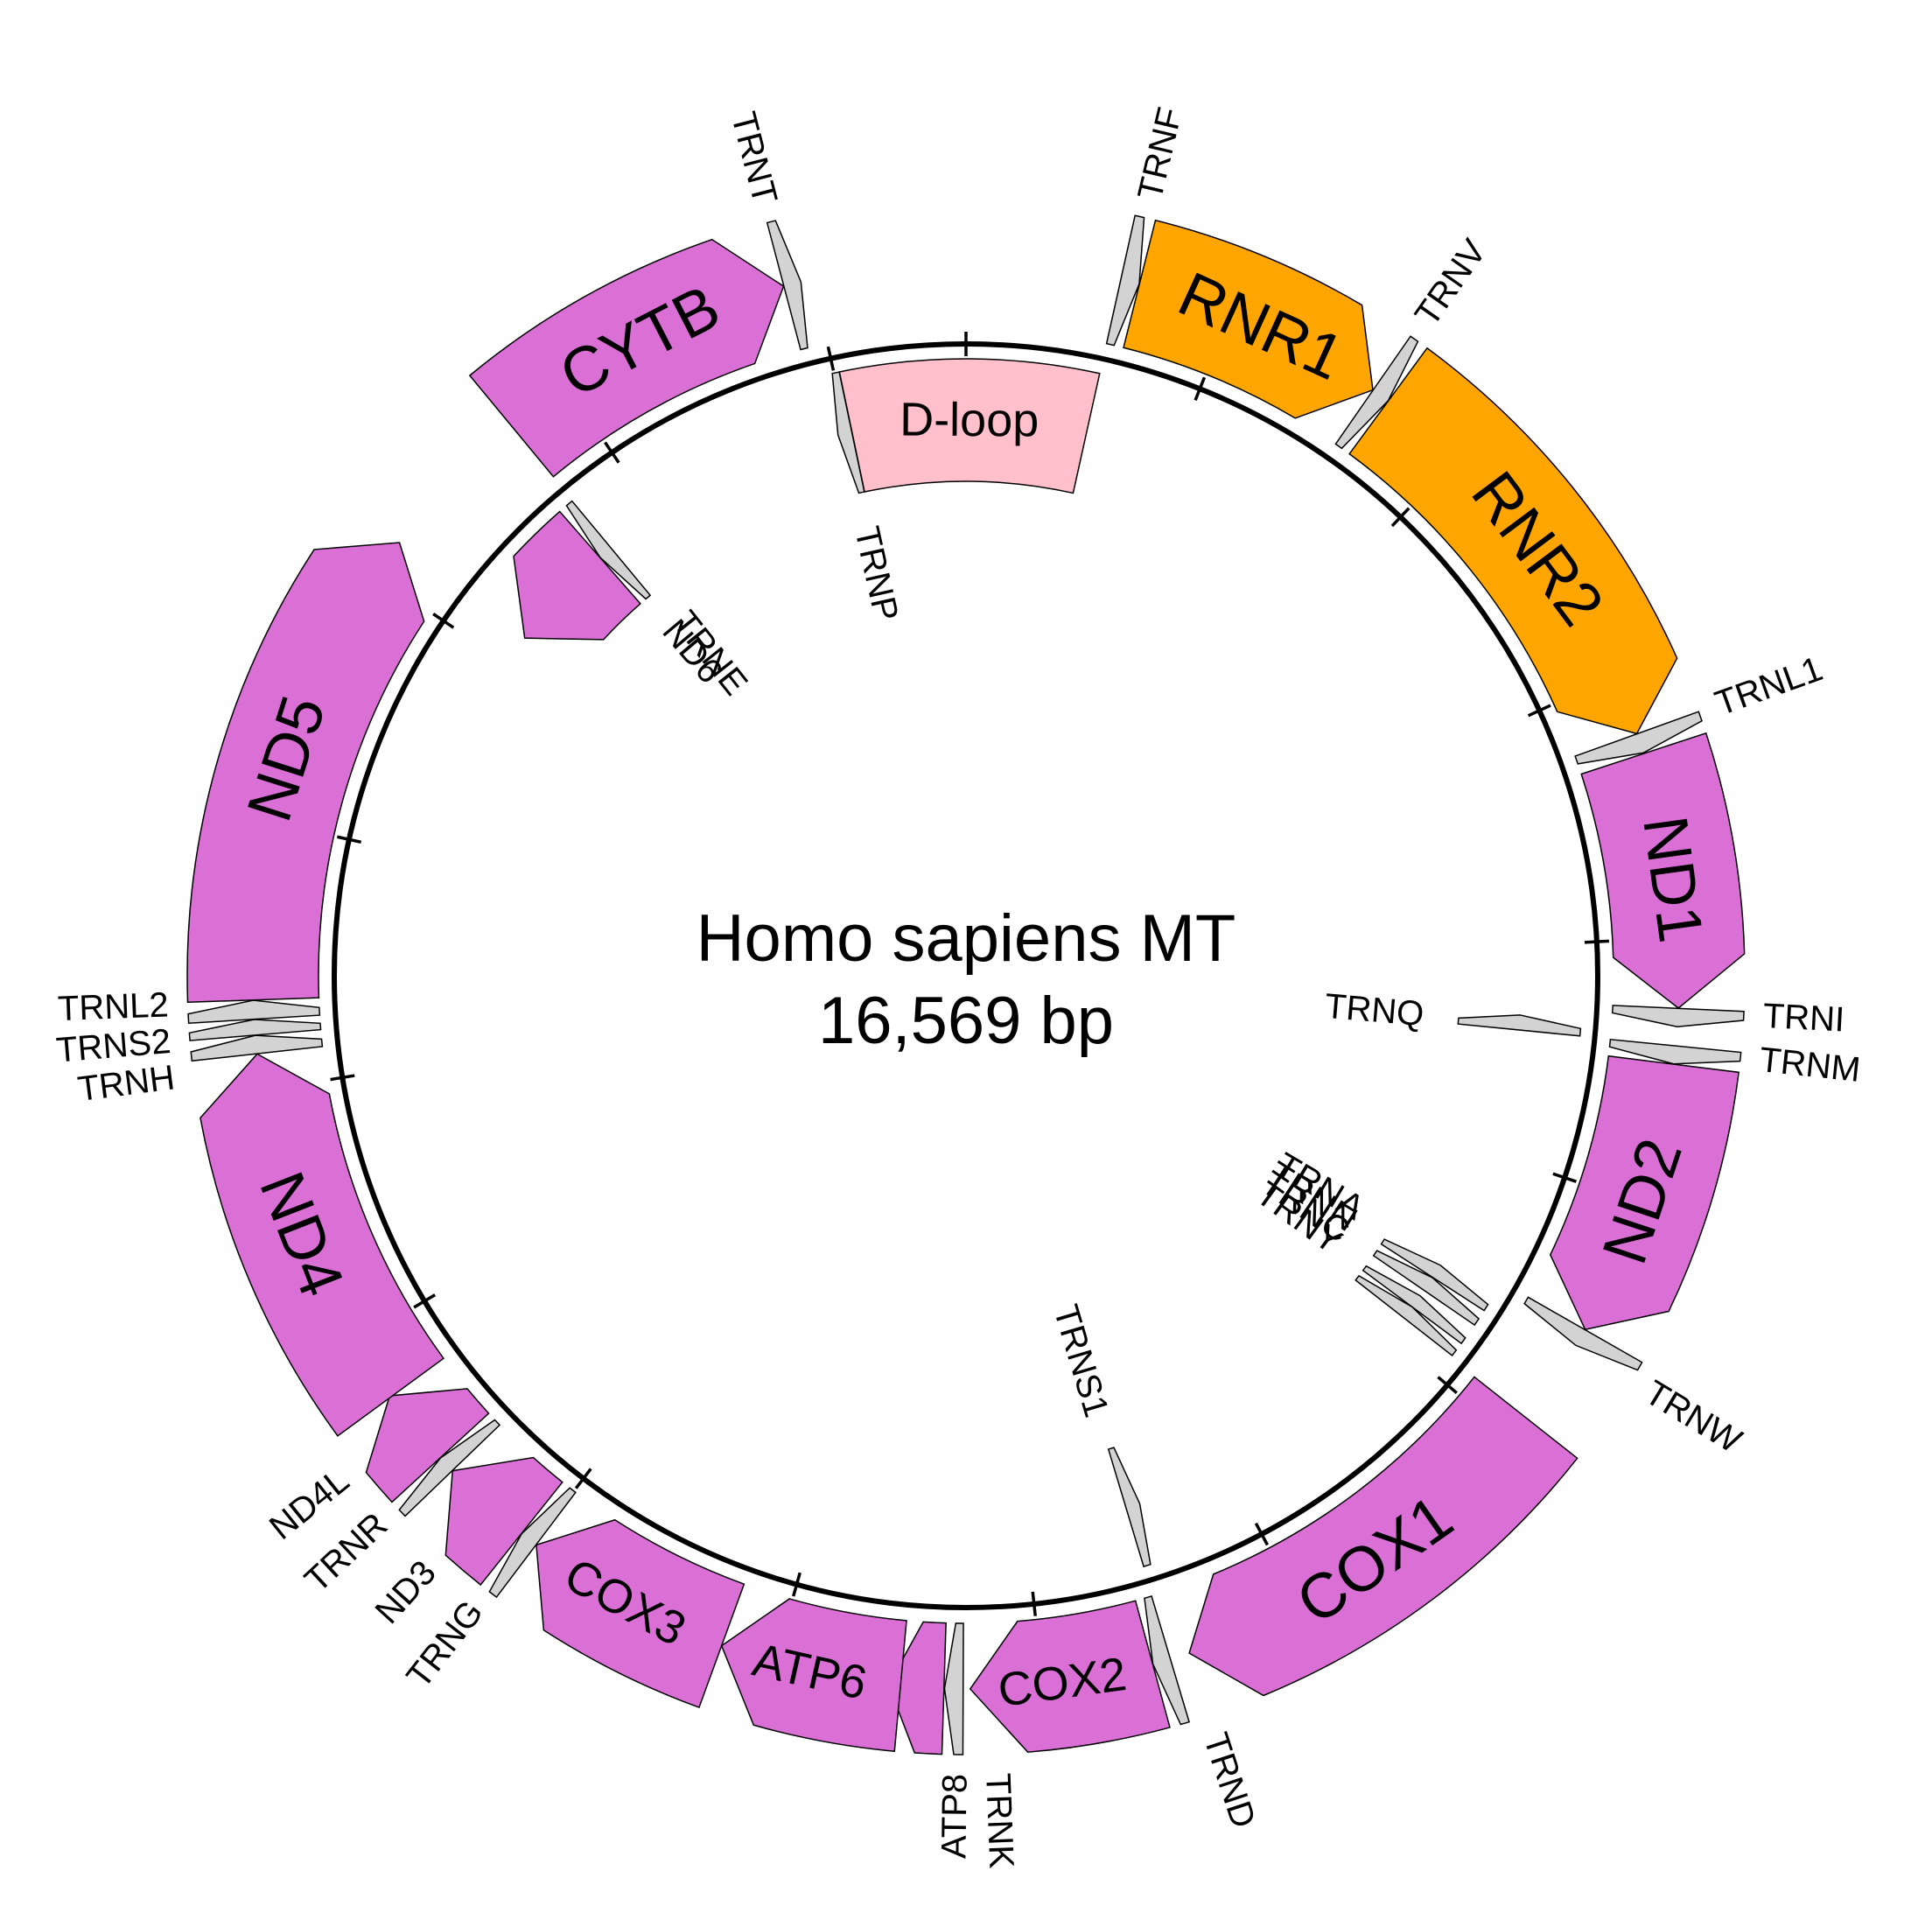  What do you see at coordinates (1129, 1507) in the screenshot?
I see `feature-trns1` at bounding box center [1129, 1507].